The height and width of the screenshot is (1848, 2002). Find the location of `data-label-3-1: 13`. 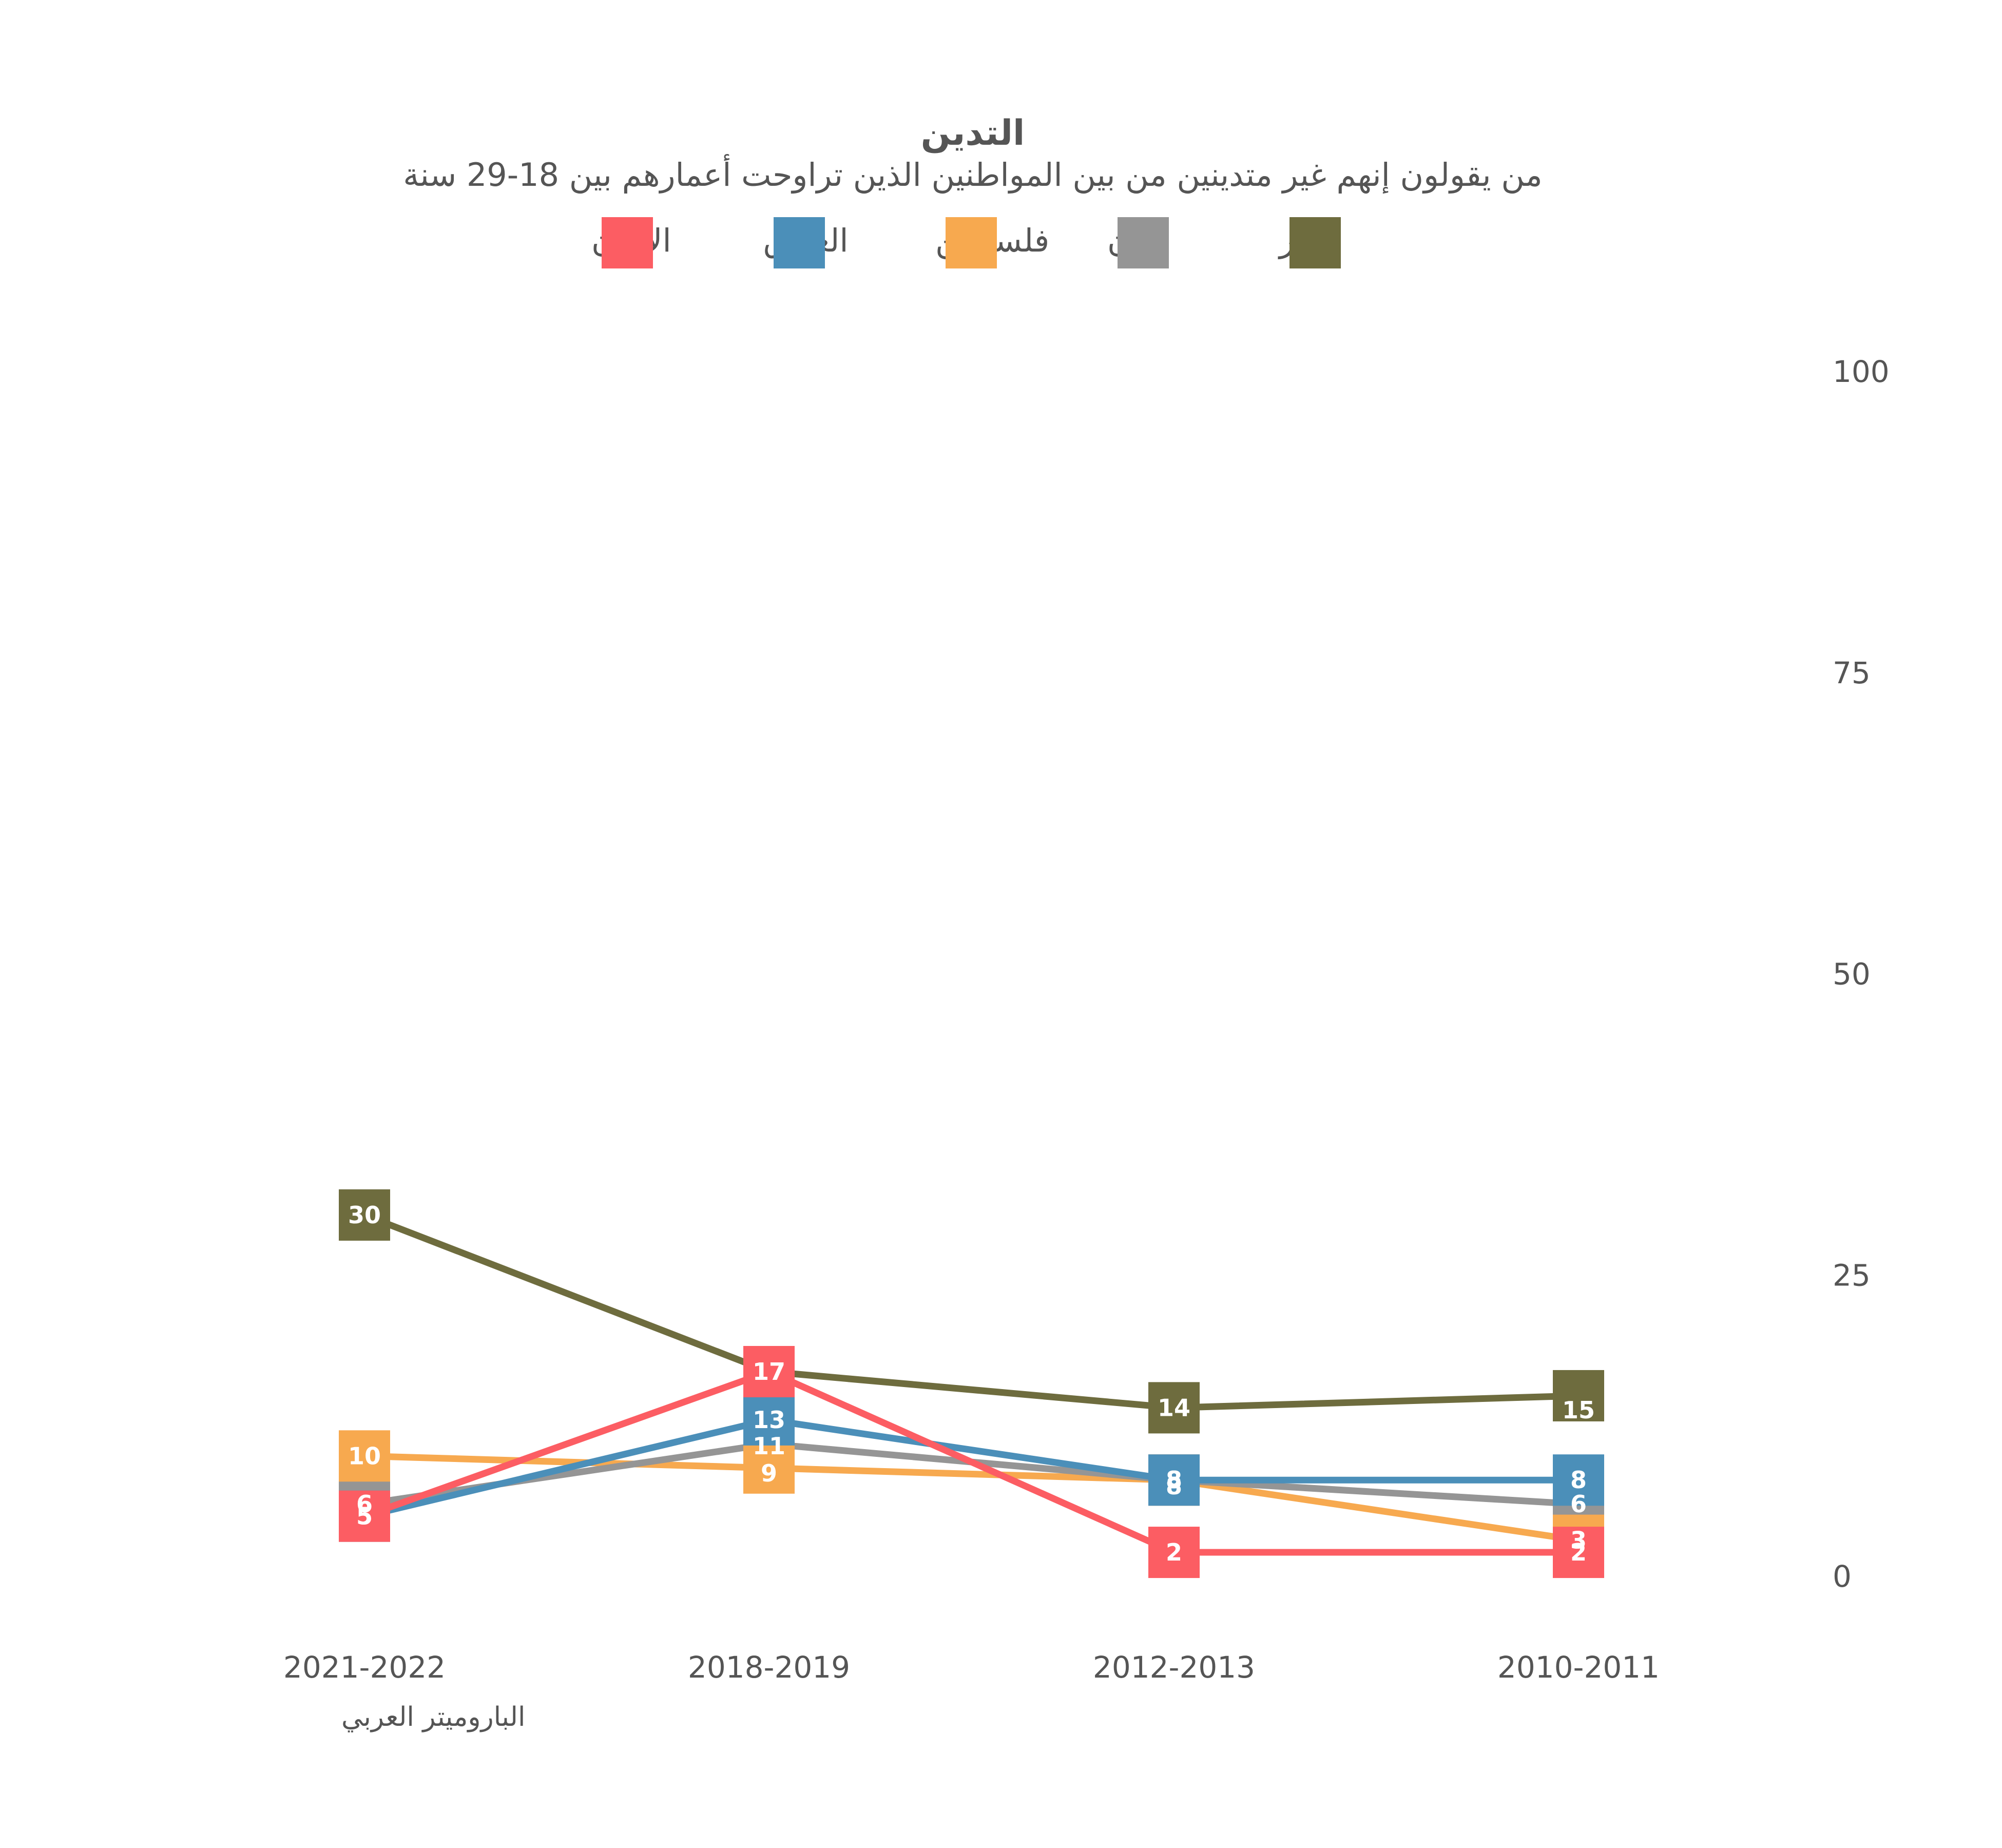

data-label-3-1: 13 is located at coordinates (769, 1420).